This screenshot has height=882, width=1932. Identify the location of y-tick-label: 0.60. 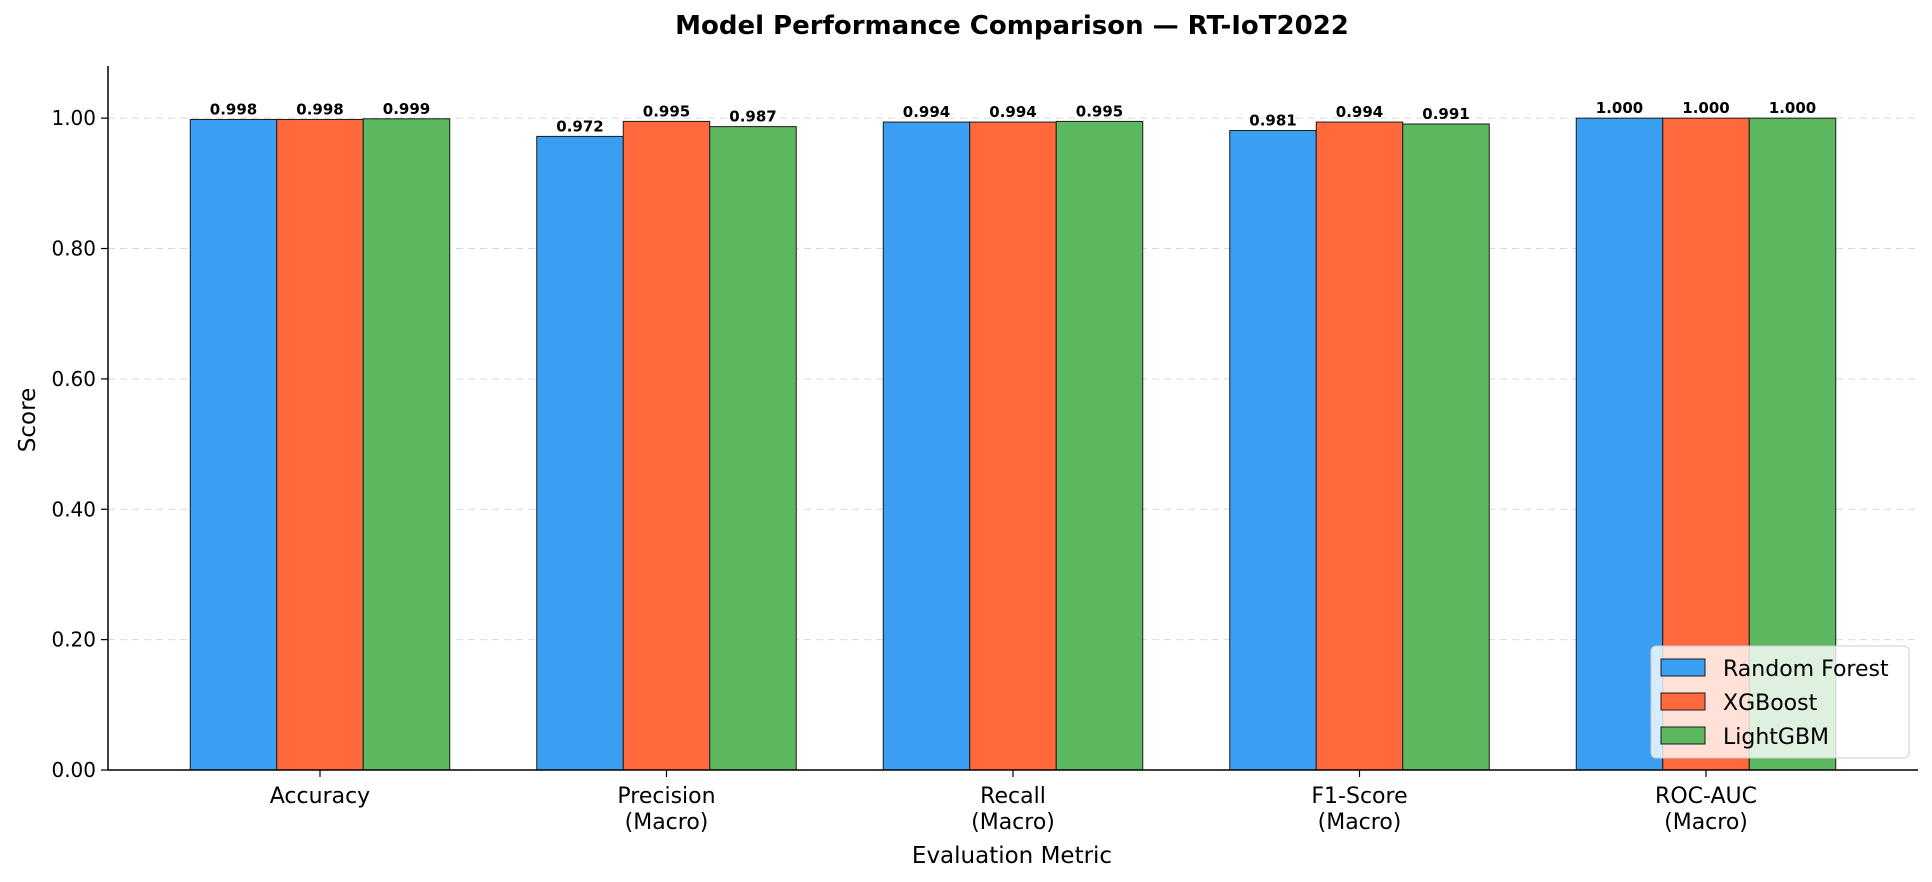
(73, 379).